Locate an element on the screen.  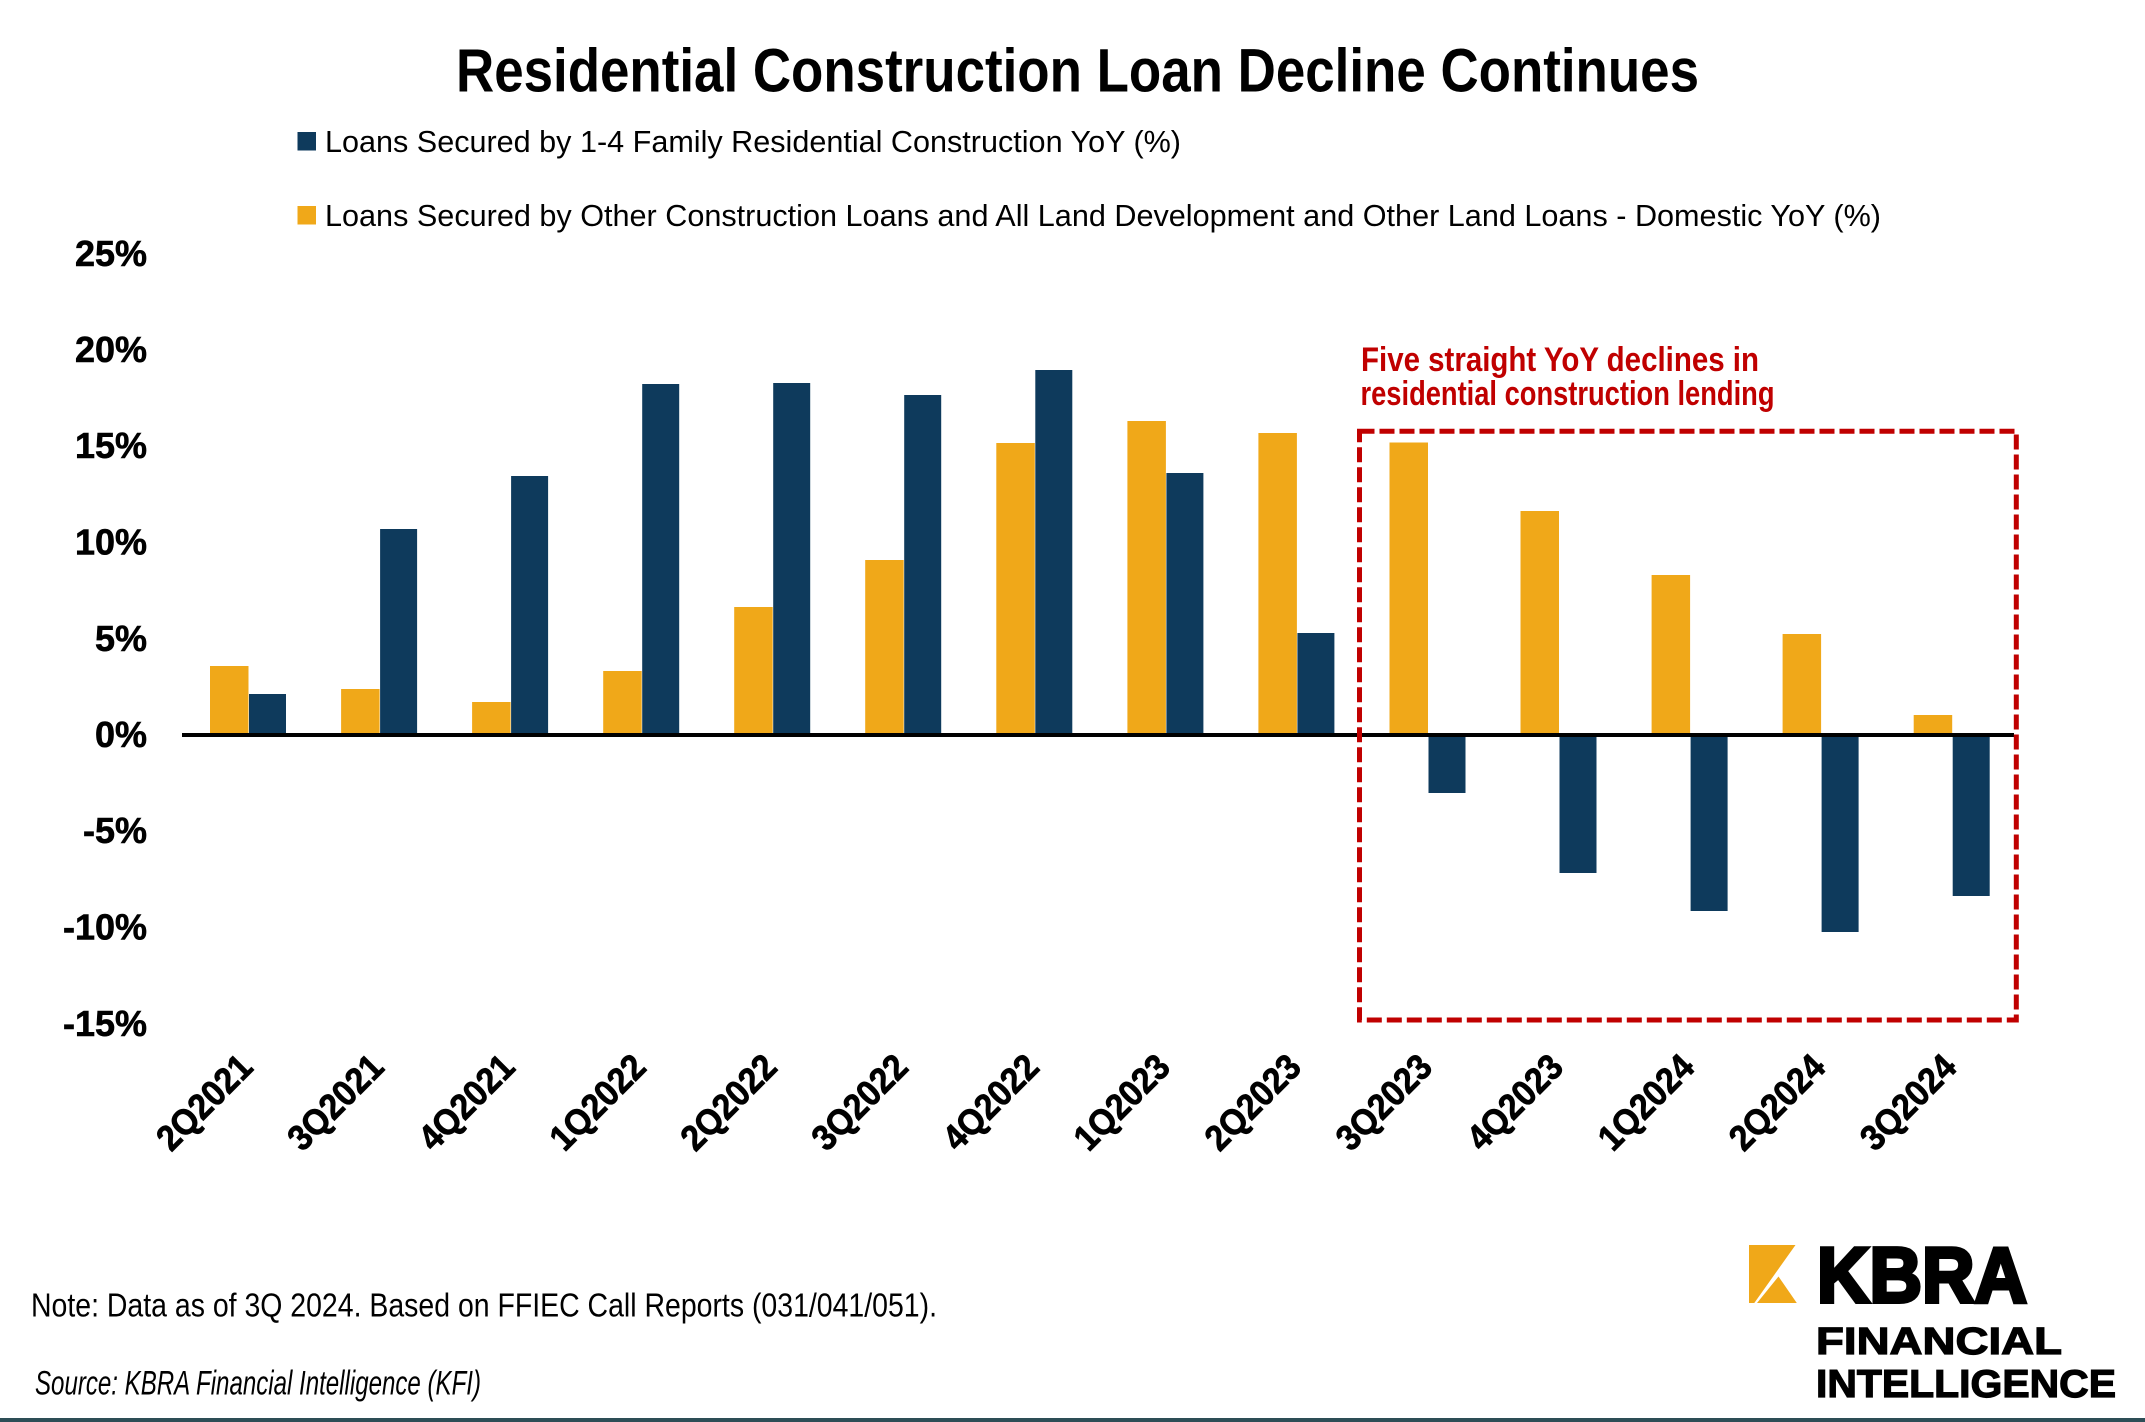
svg-text: 20% is located at coordinates (111, 349).